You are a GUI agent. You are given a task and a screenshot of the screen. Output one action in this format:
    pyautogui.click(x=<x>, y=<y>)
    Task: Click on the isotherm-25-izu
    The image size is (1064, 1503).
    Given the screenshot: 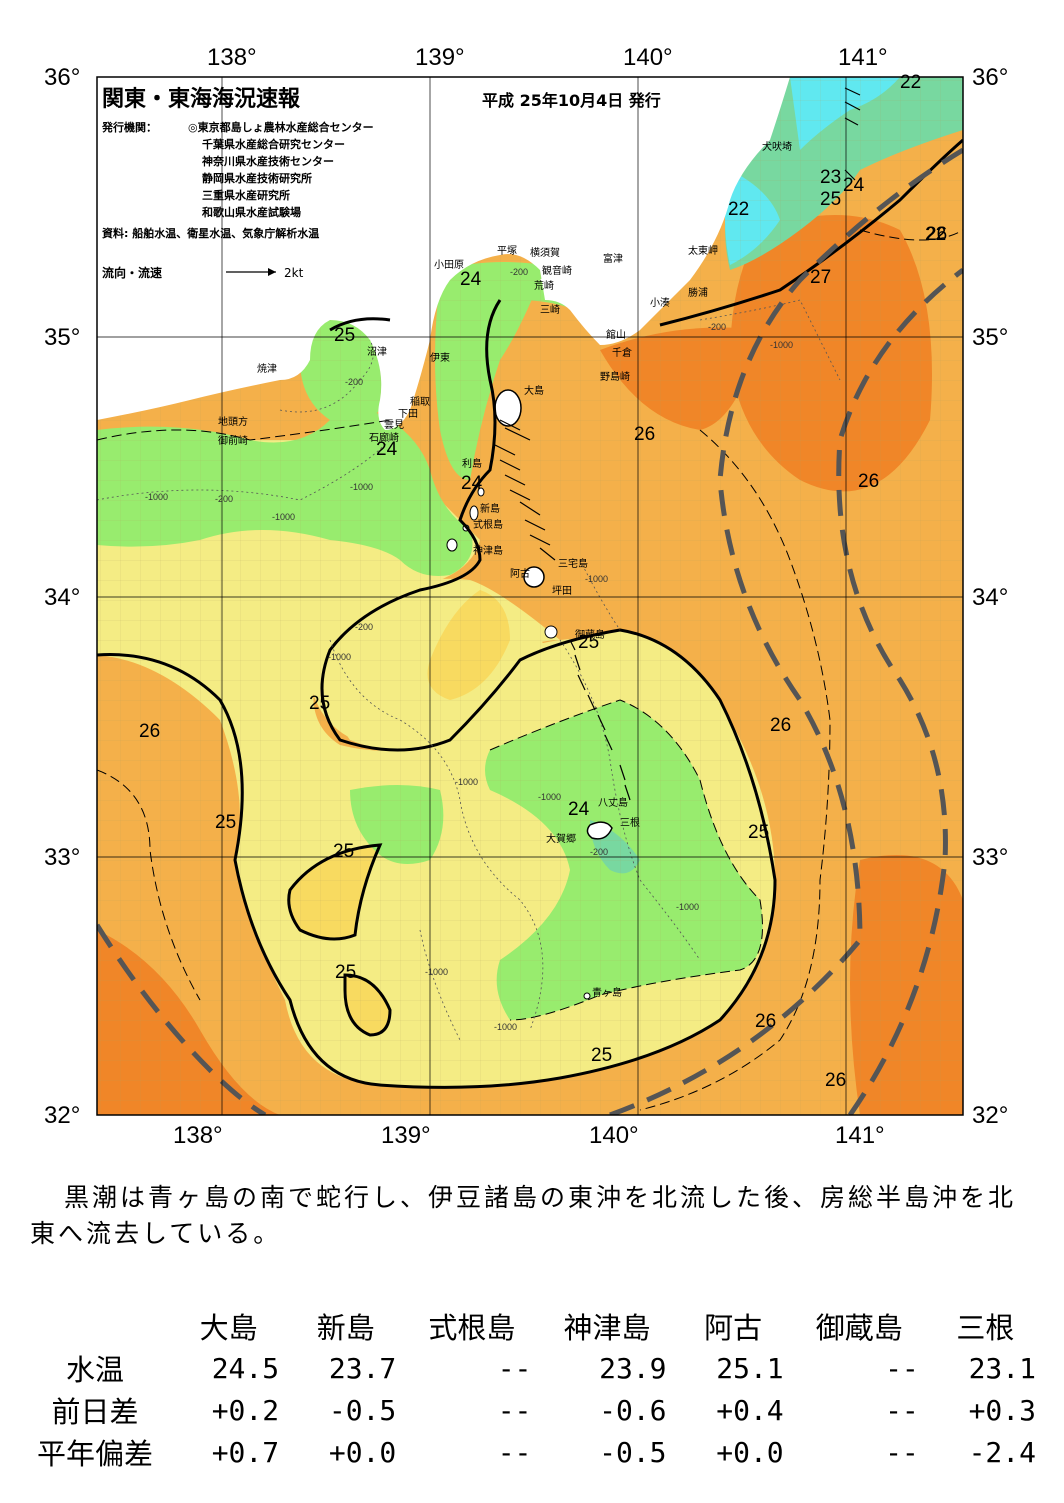 What is the action you would take?
    pyautogui.click(x=360, y=324)
    